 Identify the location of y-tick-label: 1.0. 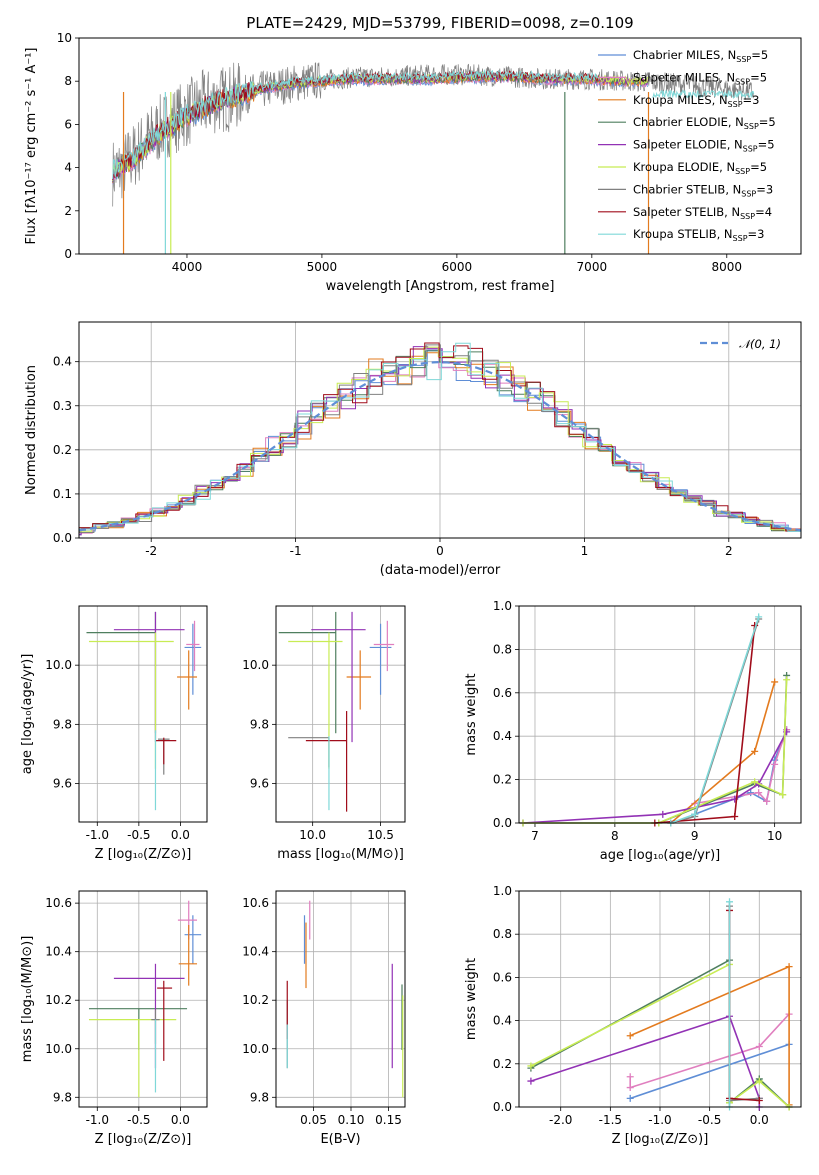
(502, 606).